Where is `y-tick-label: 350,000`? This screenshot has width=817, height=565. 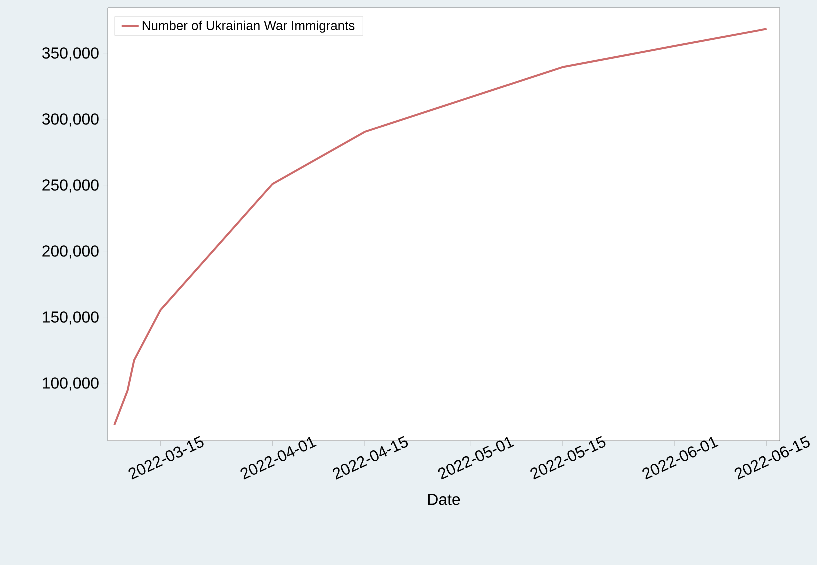
y-tick-label: 350,000 is located at coordinates (70, 54).